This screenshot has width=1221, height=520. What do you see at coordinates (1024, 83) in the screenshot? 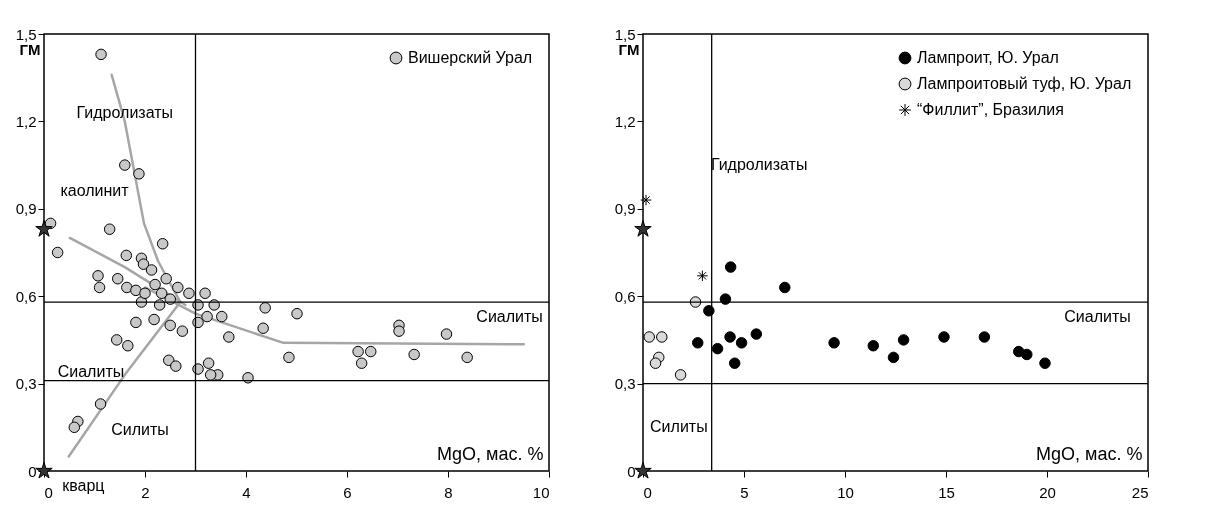
I see `legend-label: Лампроитовый туф, Ю. Урал` at bounding box center [1024, 83].